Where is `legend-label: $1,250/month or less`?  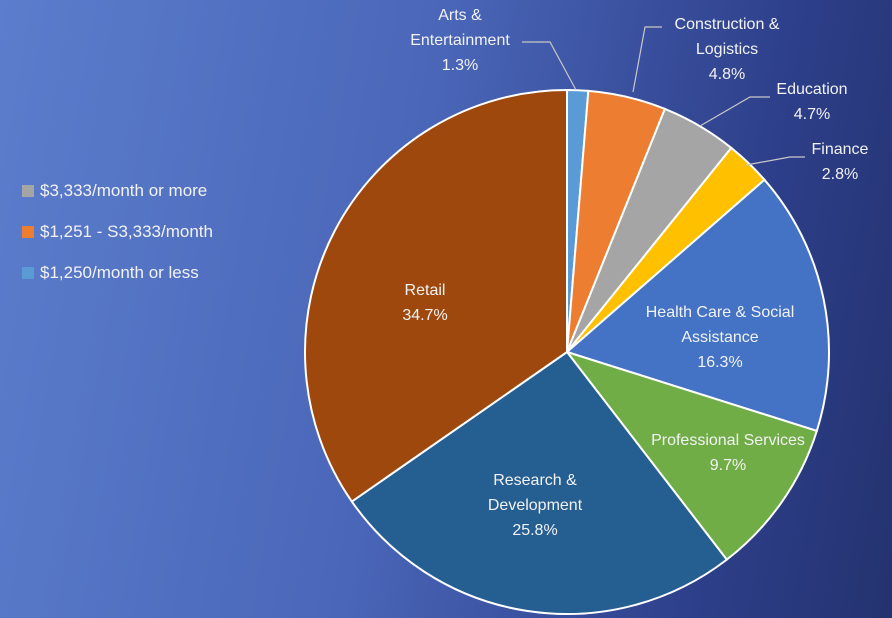
legend-label: $1,250/month or less is located at coordinates (119, 272).